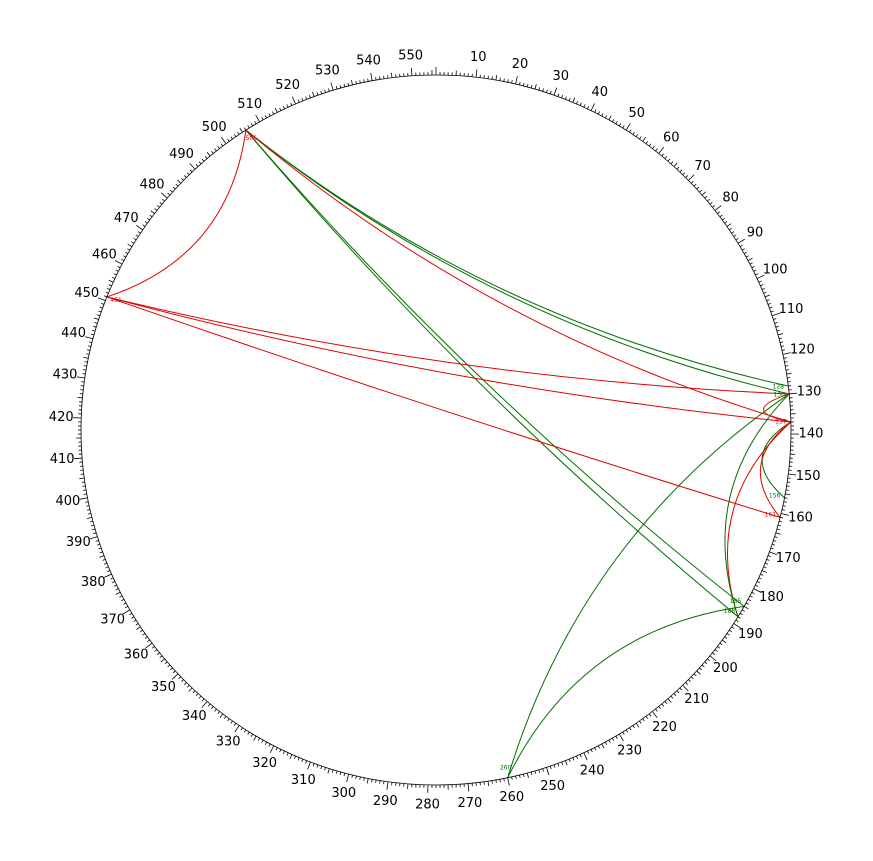  What do you see at coordinates (469, 803) in the screenshot?
I see `tick-label: 270` at bounding box center [469, 803].